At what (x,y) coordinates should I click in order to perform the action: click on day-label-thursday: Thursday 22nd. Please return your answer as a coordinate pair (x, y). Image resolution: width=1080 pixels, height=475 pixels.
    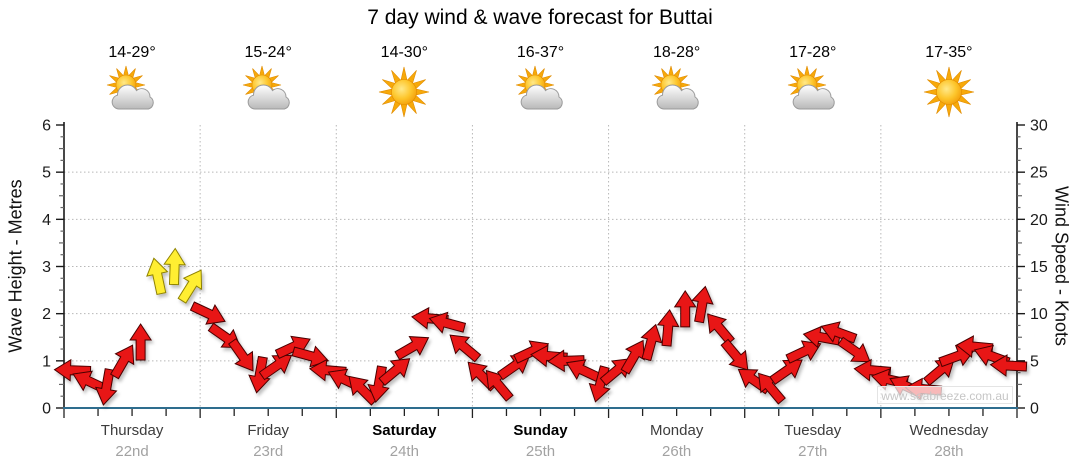
    Looking at the image, I should click on (132, 441).